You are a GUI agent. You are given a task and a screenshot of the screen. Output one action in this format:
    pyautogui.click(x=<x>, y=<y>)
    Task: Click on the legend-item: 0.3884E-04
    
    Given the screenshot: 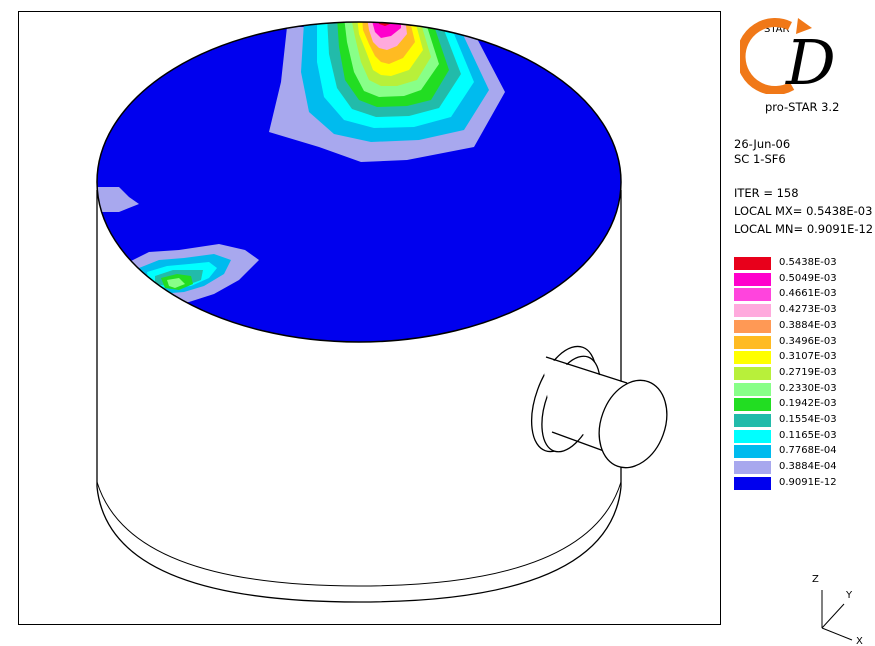 What is the action you would take?
    pyautogui.click(x=804, y=467)
    